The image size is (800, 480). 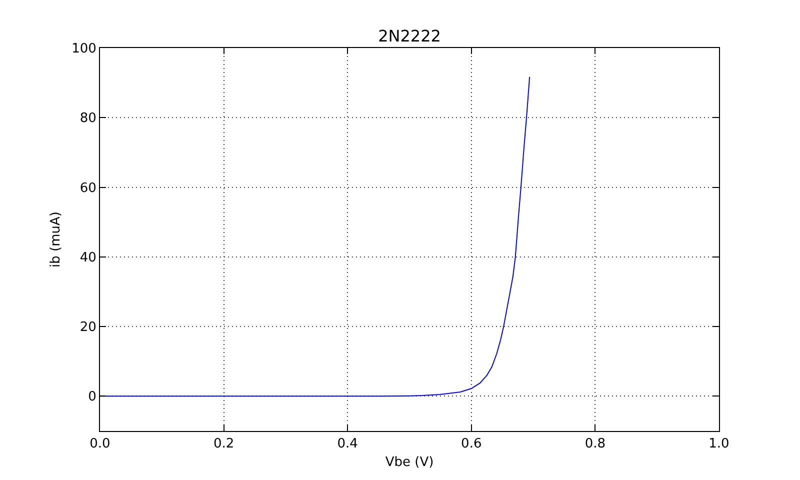 I want to click on x-tick-label: 0.4, so click(x=347, y=444).